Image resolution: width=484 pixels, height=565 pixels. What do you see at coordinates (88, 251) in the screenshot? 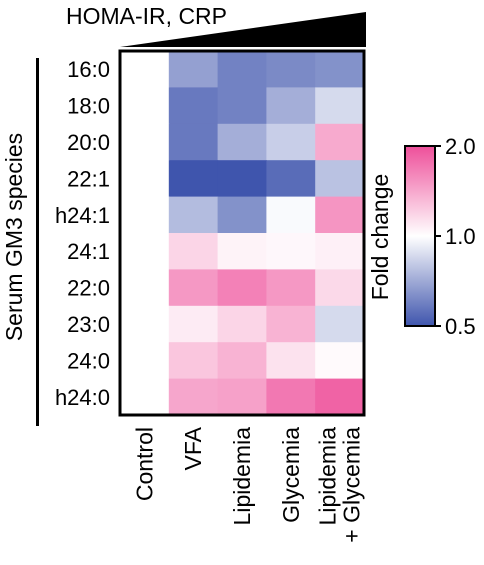
I see `row-label: 24:1` at bounding box center [88, 251].